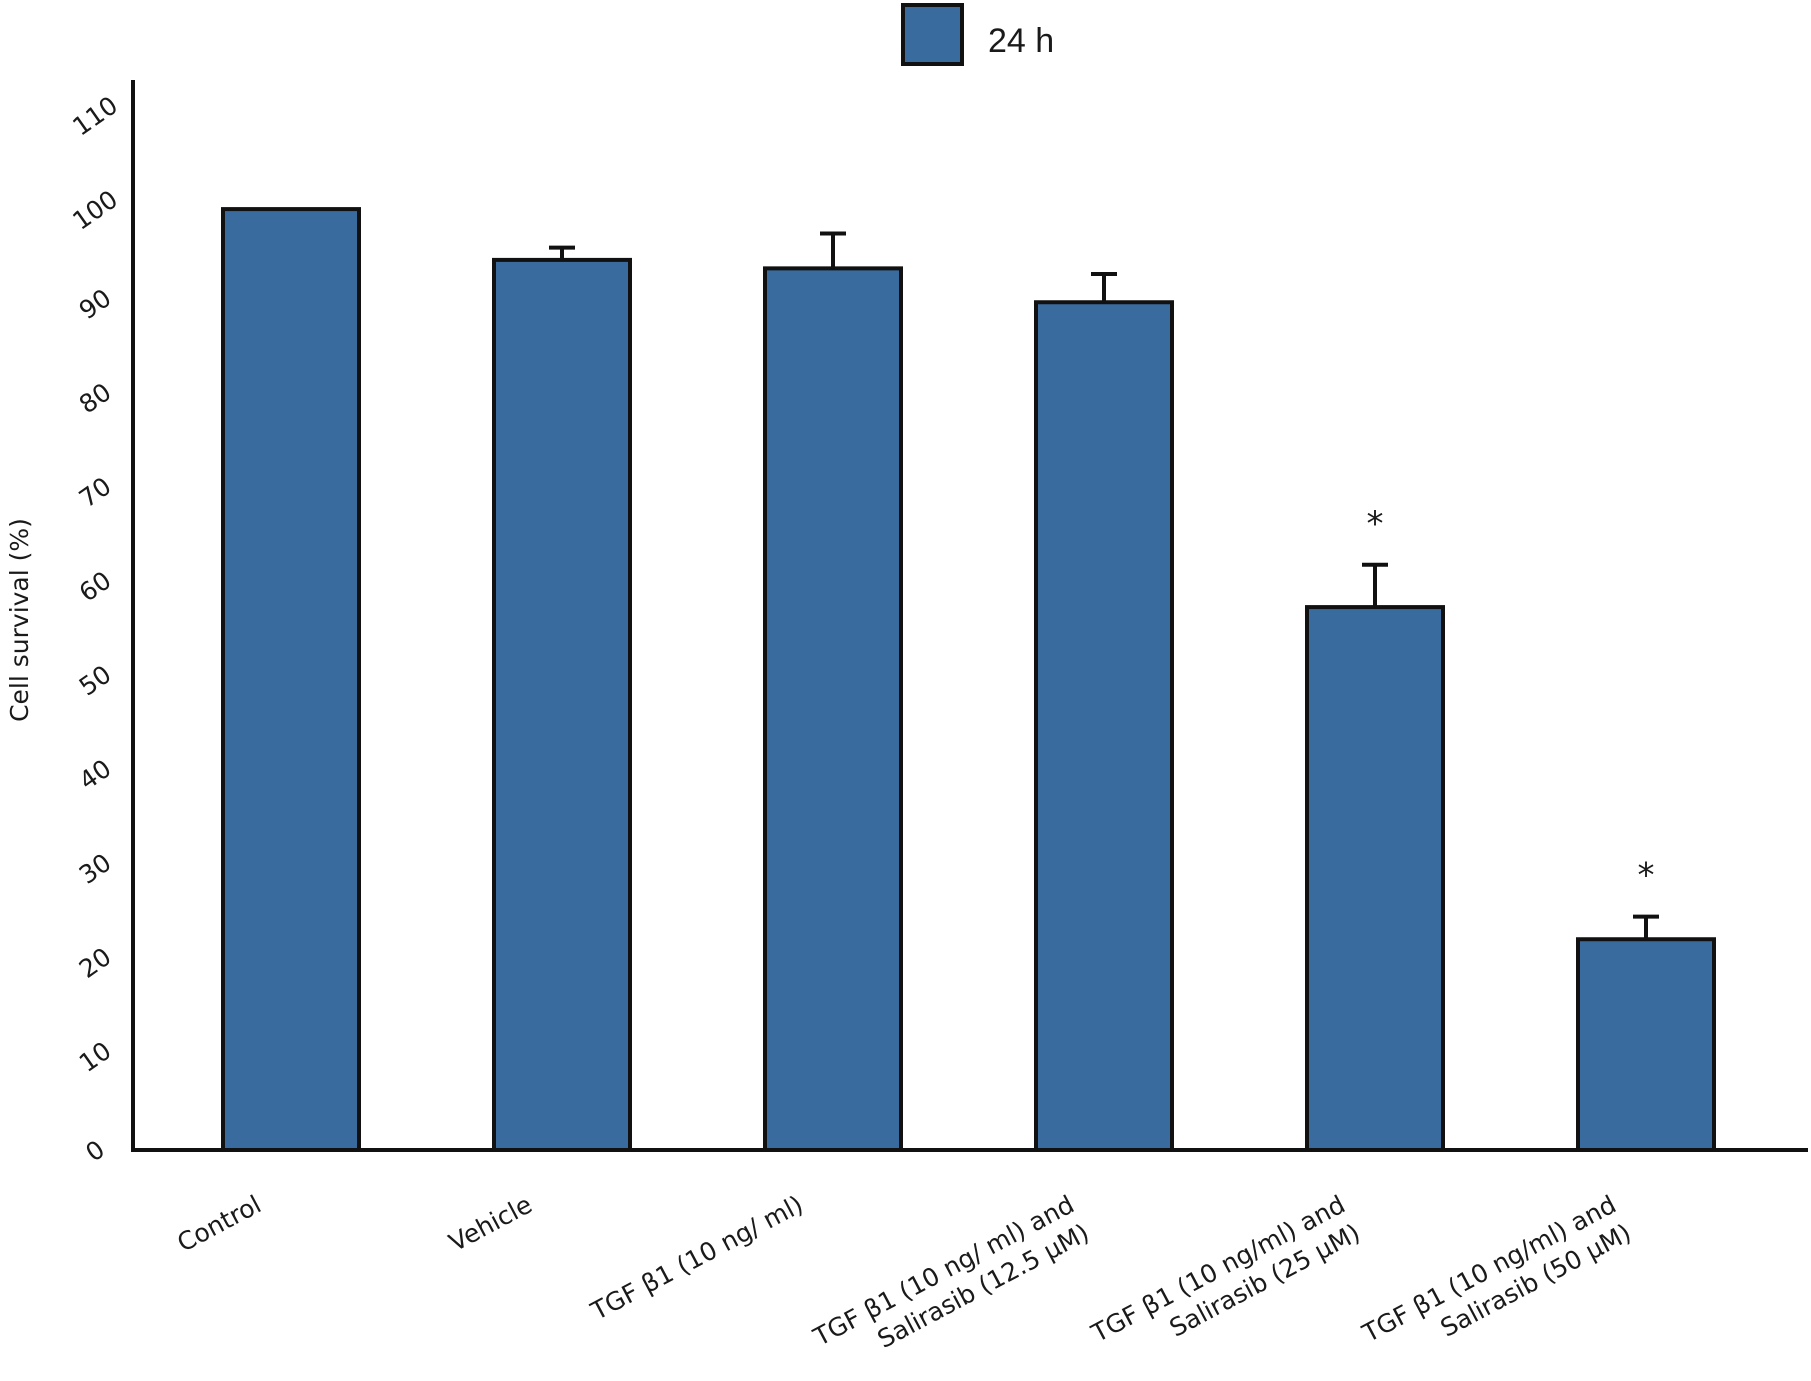 The image size is (1811, 1381). I want to click on y-axis-label: Cell survival (%), so click(19, 620).